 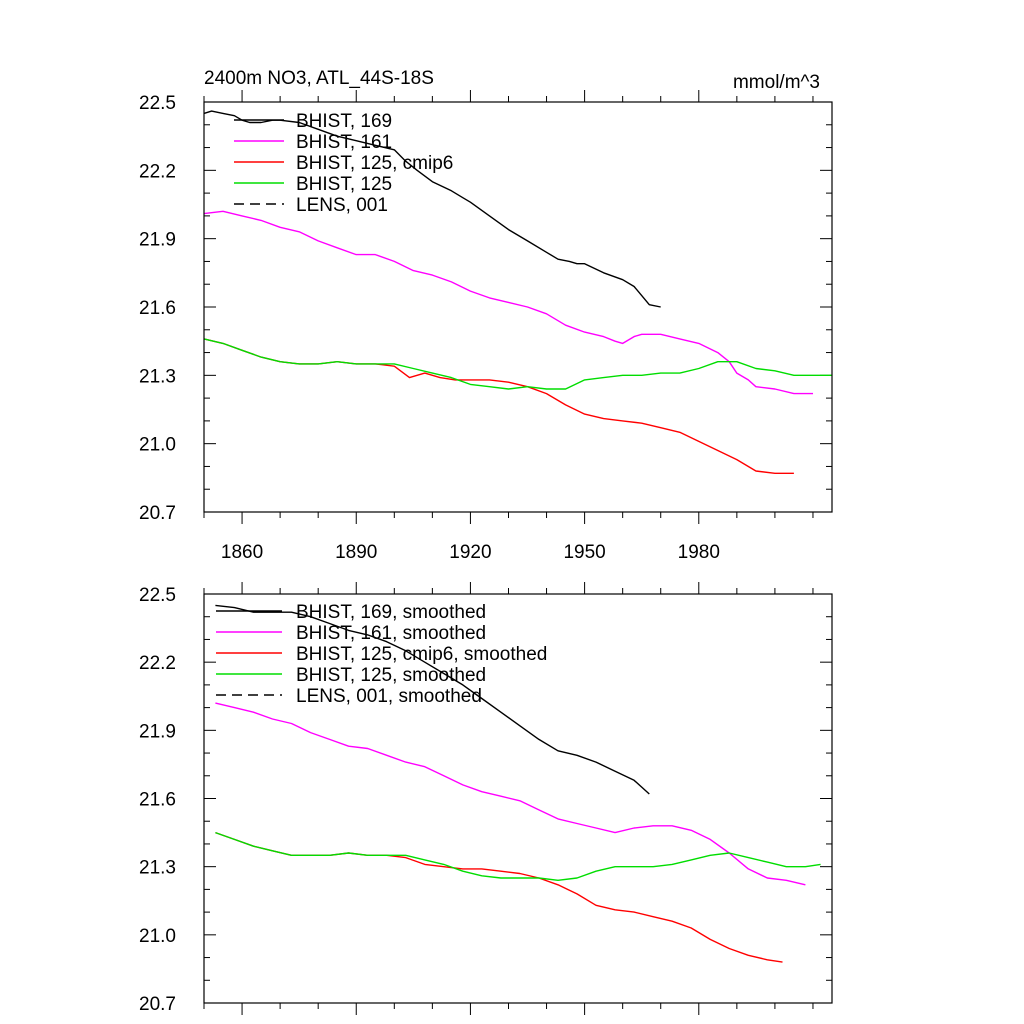 I want to click on legend-label: BHIST, 161, so click(x=344, y=142).